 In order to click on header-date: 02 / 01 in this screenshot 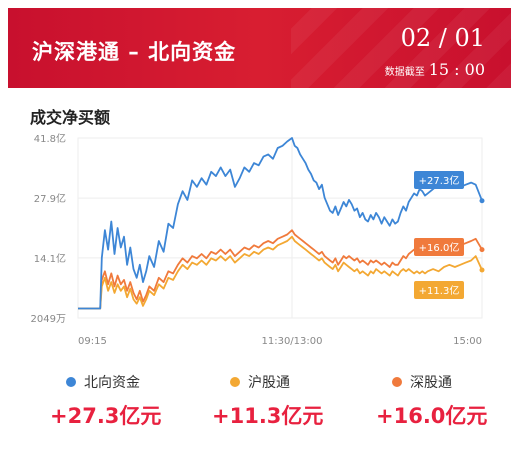, I will do `click(442, 38)`.